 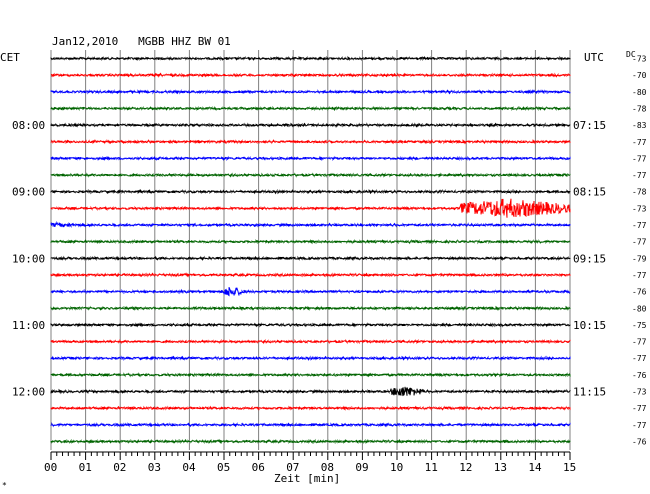 I want to click on dc-value: -83, so click(x=639, y=125).